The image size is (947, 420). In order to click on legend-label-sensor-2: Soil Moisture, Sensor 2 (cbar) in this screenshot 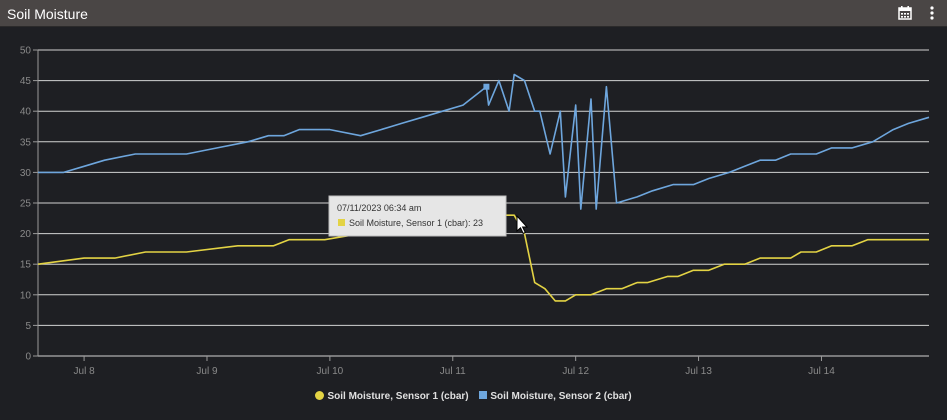, I will do `click(561, 396)`.